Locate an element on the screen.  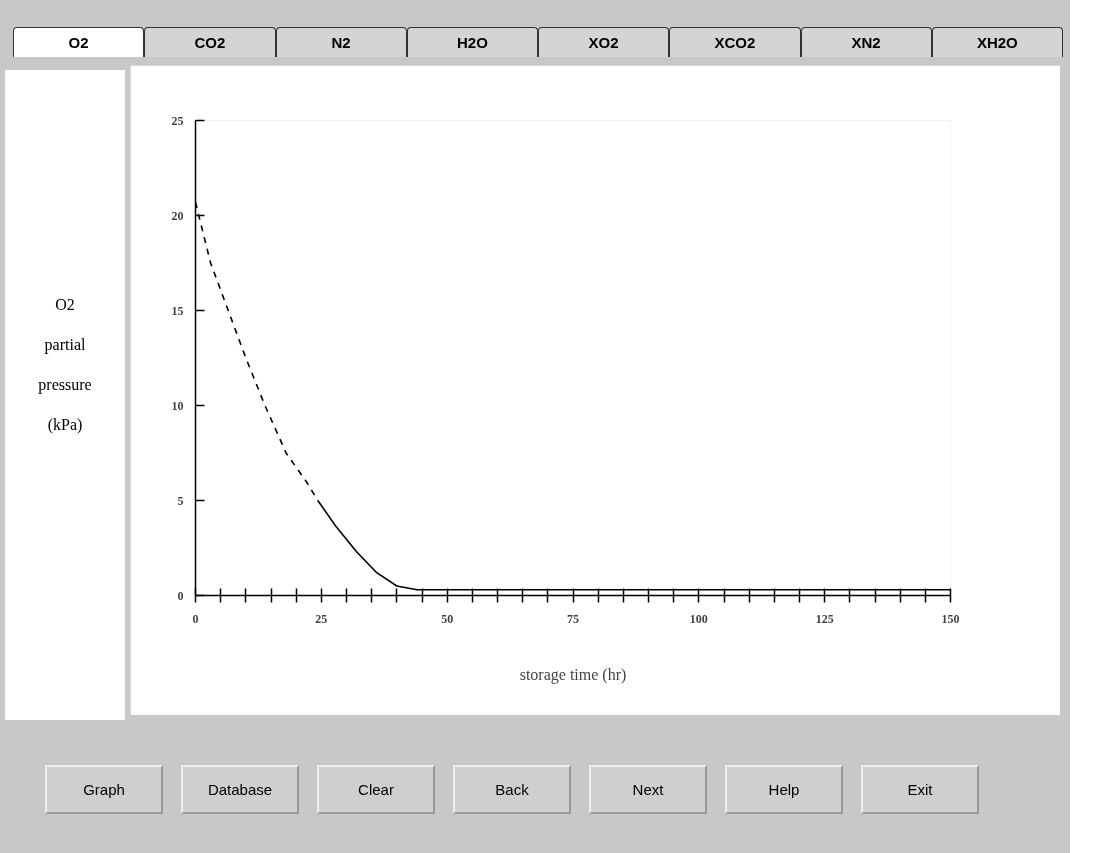
text: Help is located at coordinates (784, 789).